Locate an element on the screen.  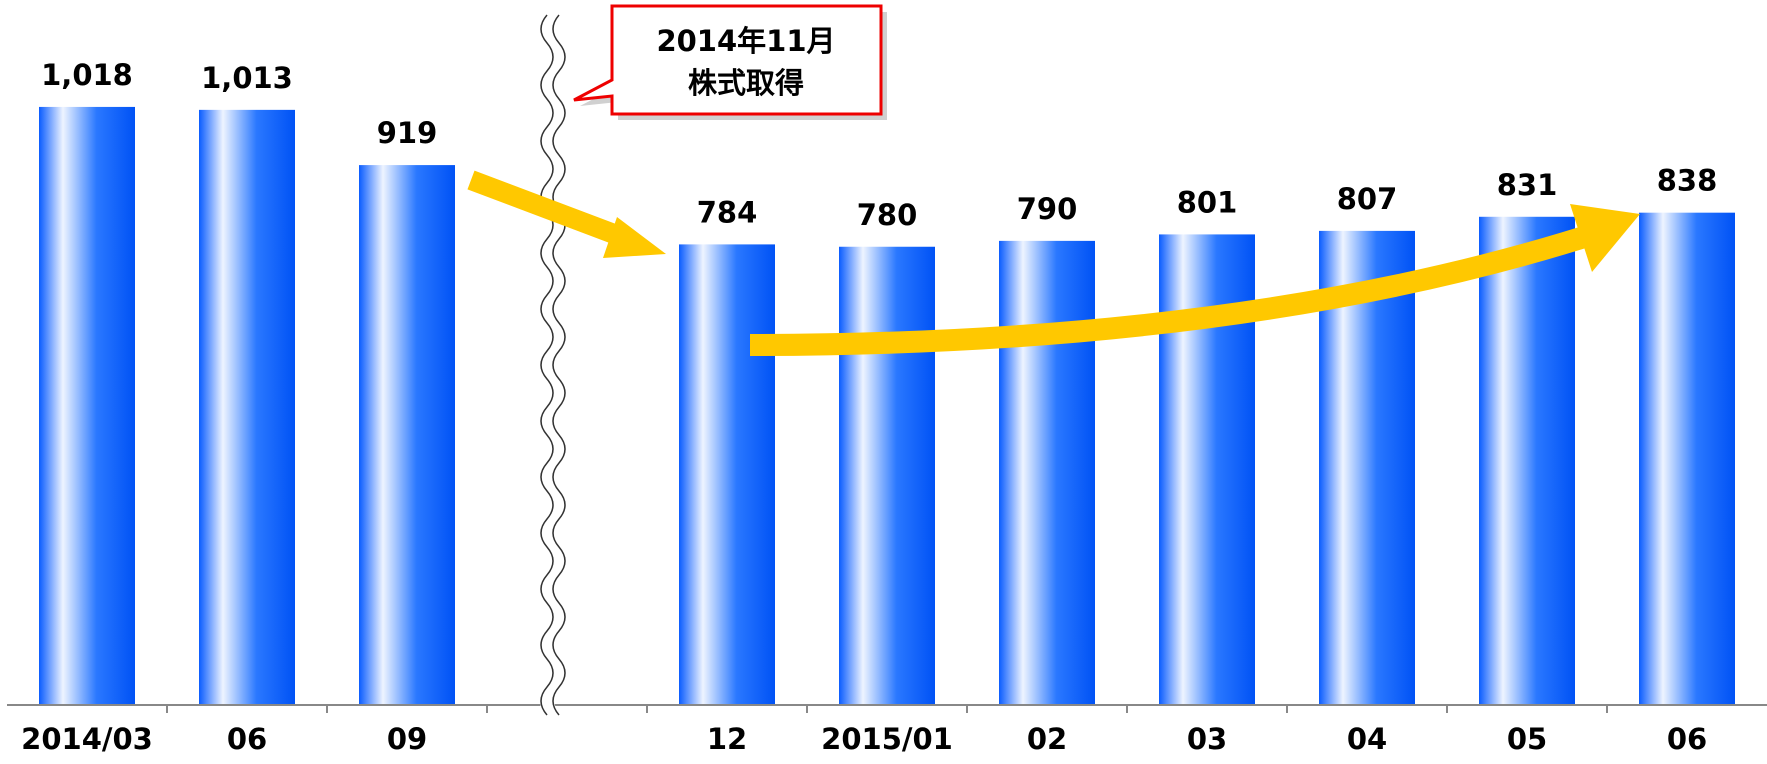
value-label: 831 is located at coordinates (1527, 185).